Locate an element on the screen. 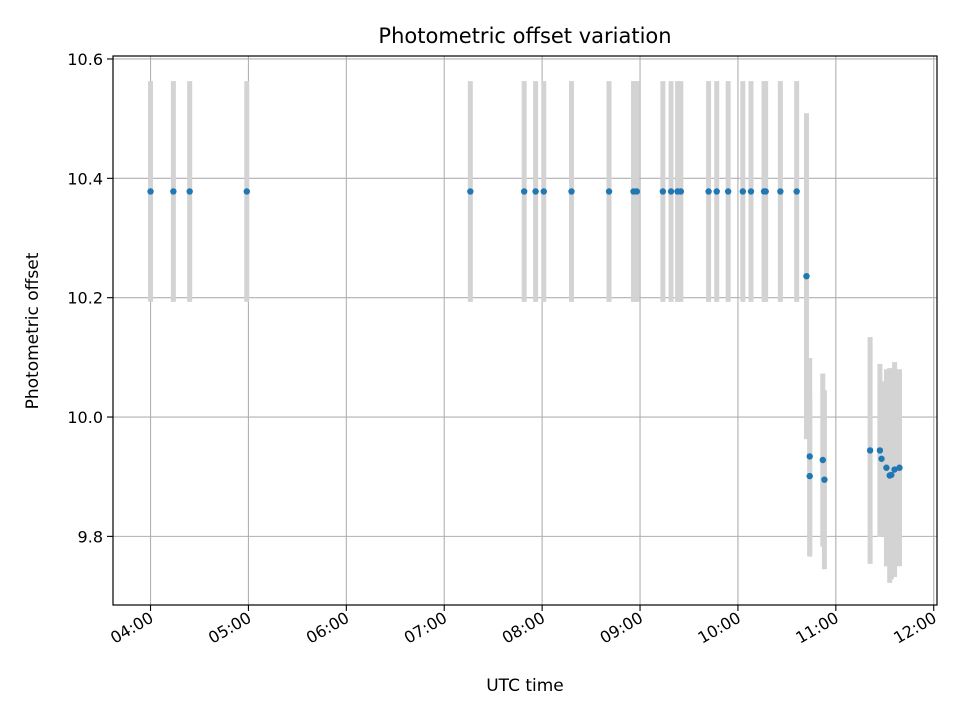 The width and height of the screenshot is (960, 720). x-tick-label: 09:00 is located at coordinates (621, 628).